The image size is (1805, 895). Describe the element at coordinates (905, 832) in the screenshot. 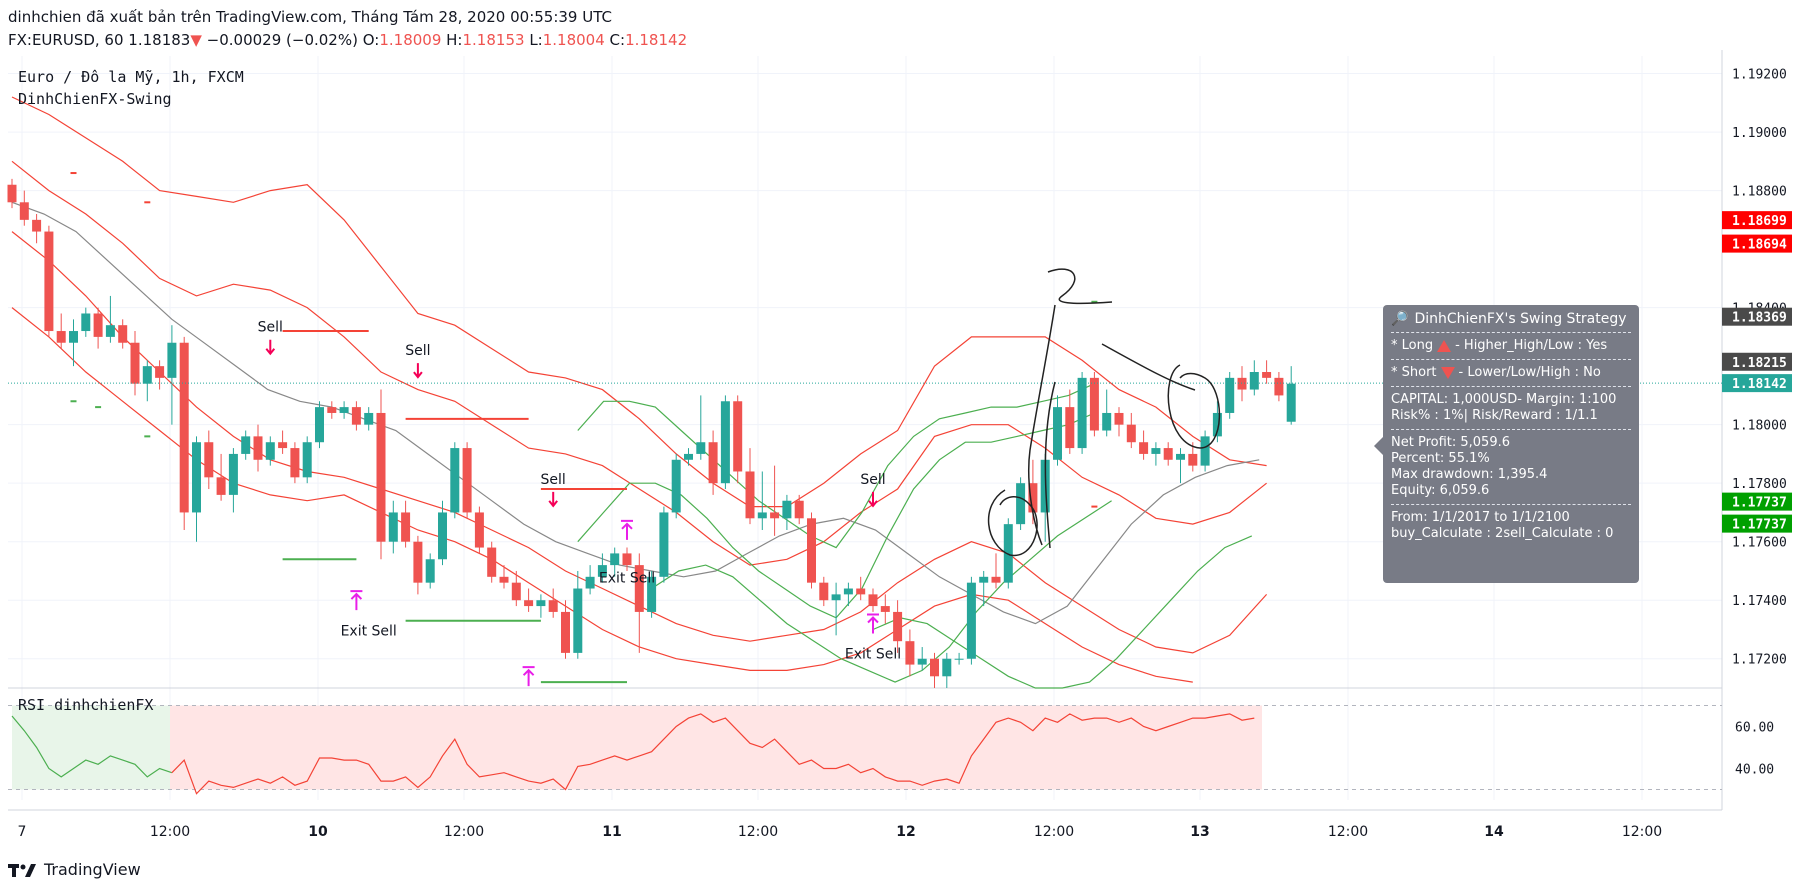

I see `x-tick-label: 12` at that location.